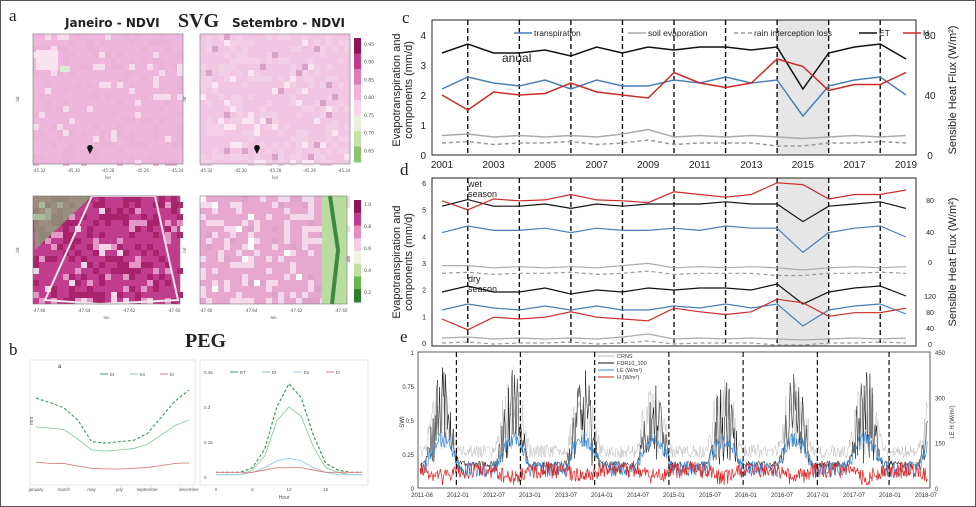 The height and width of the screenshot is (507, 976). What do you see at coordinates (803, 87) in the screenshot?
I see `drought-shading` at bounding box center [803, 87].